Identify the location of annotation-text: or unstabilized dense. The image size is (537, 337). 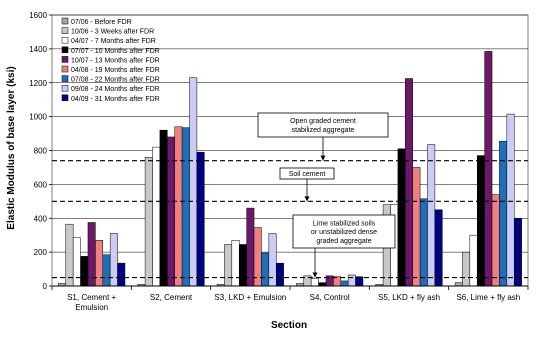
(344, 232).